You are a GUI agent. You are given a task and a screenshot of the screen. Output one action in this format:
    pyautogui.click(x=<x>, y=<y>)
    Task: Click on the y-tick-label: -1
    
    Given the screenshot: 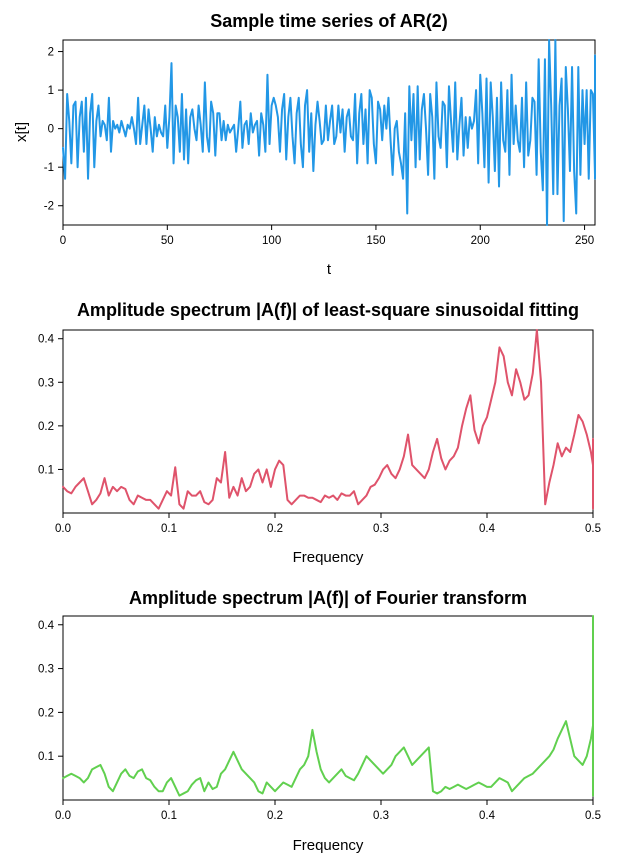 What is the action you would take?
    pyautogui.click(x=49, y=168)
    